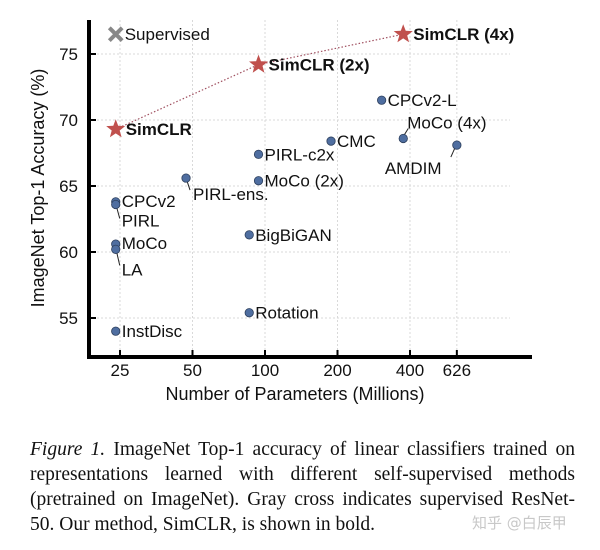 This screenshot has height=550, width=600. What do you see at coordinates (68, 186) in the screenshot?
I see `y-tick-label: 65` at bounding box center [68, 186].